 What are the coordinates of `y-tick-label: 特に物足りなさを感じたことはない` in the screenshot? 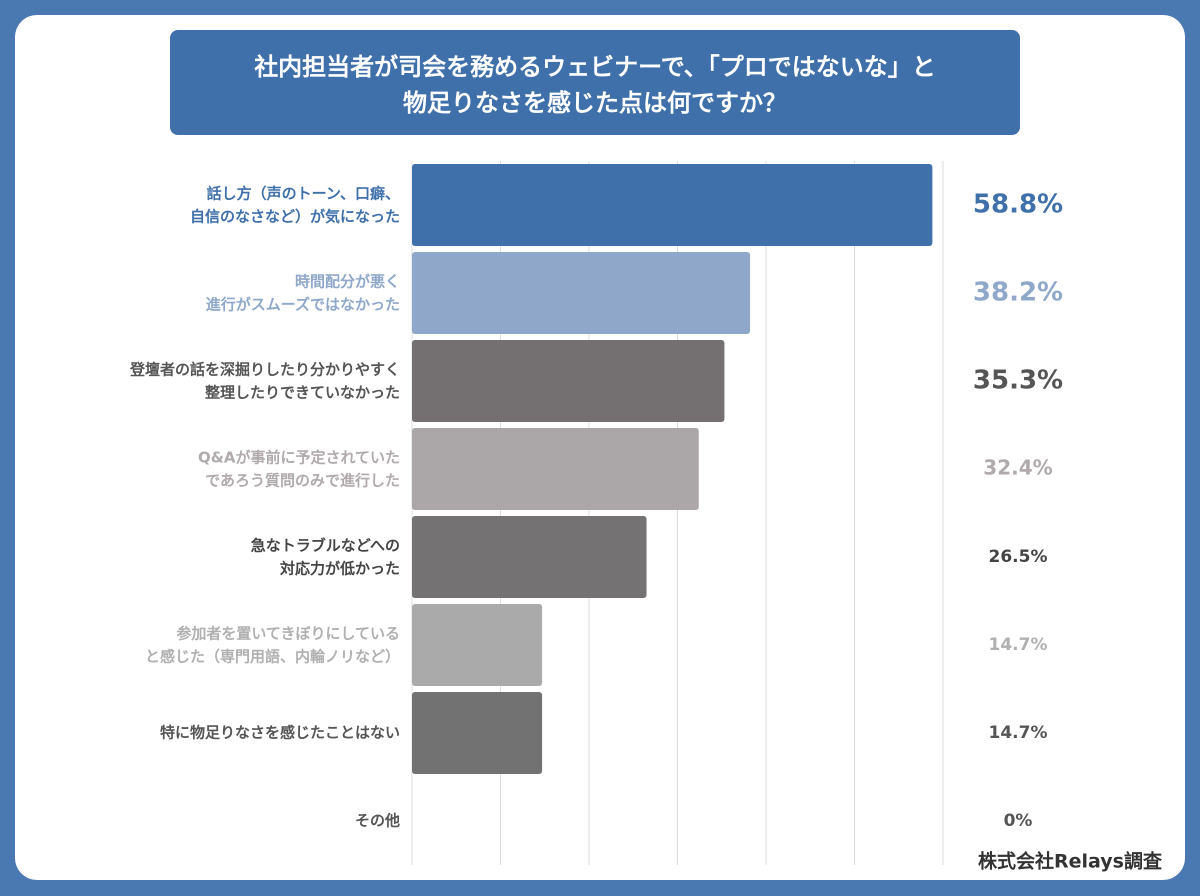 It's located at (280, 733).